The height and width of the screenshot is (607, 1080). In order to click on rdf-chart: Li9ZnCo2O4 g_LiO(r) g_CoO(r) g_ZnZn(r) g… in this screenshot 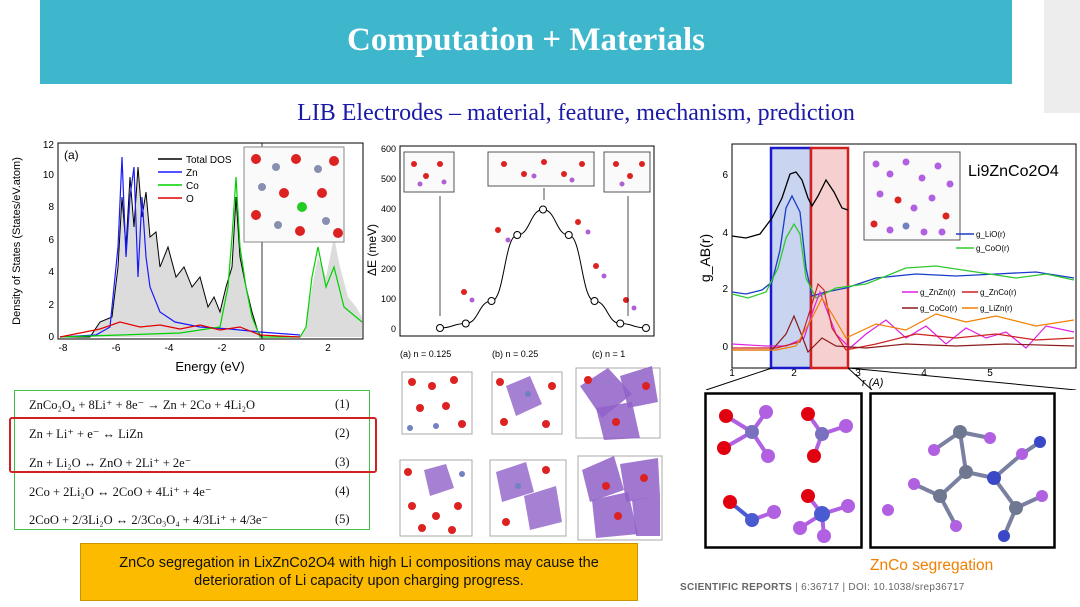, I will do `click(887, 266)`.